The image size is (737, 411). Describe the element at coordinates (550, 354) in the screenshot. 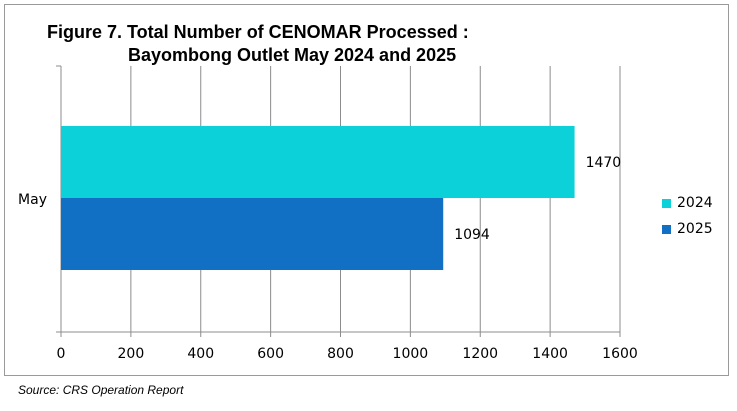

I see `x-tick-label-1400: 1400` at that location.